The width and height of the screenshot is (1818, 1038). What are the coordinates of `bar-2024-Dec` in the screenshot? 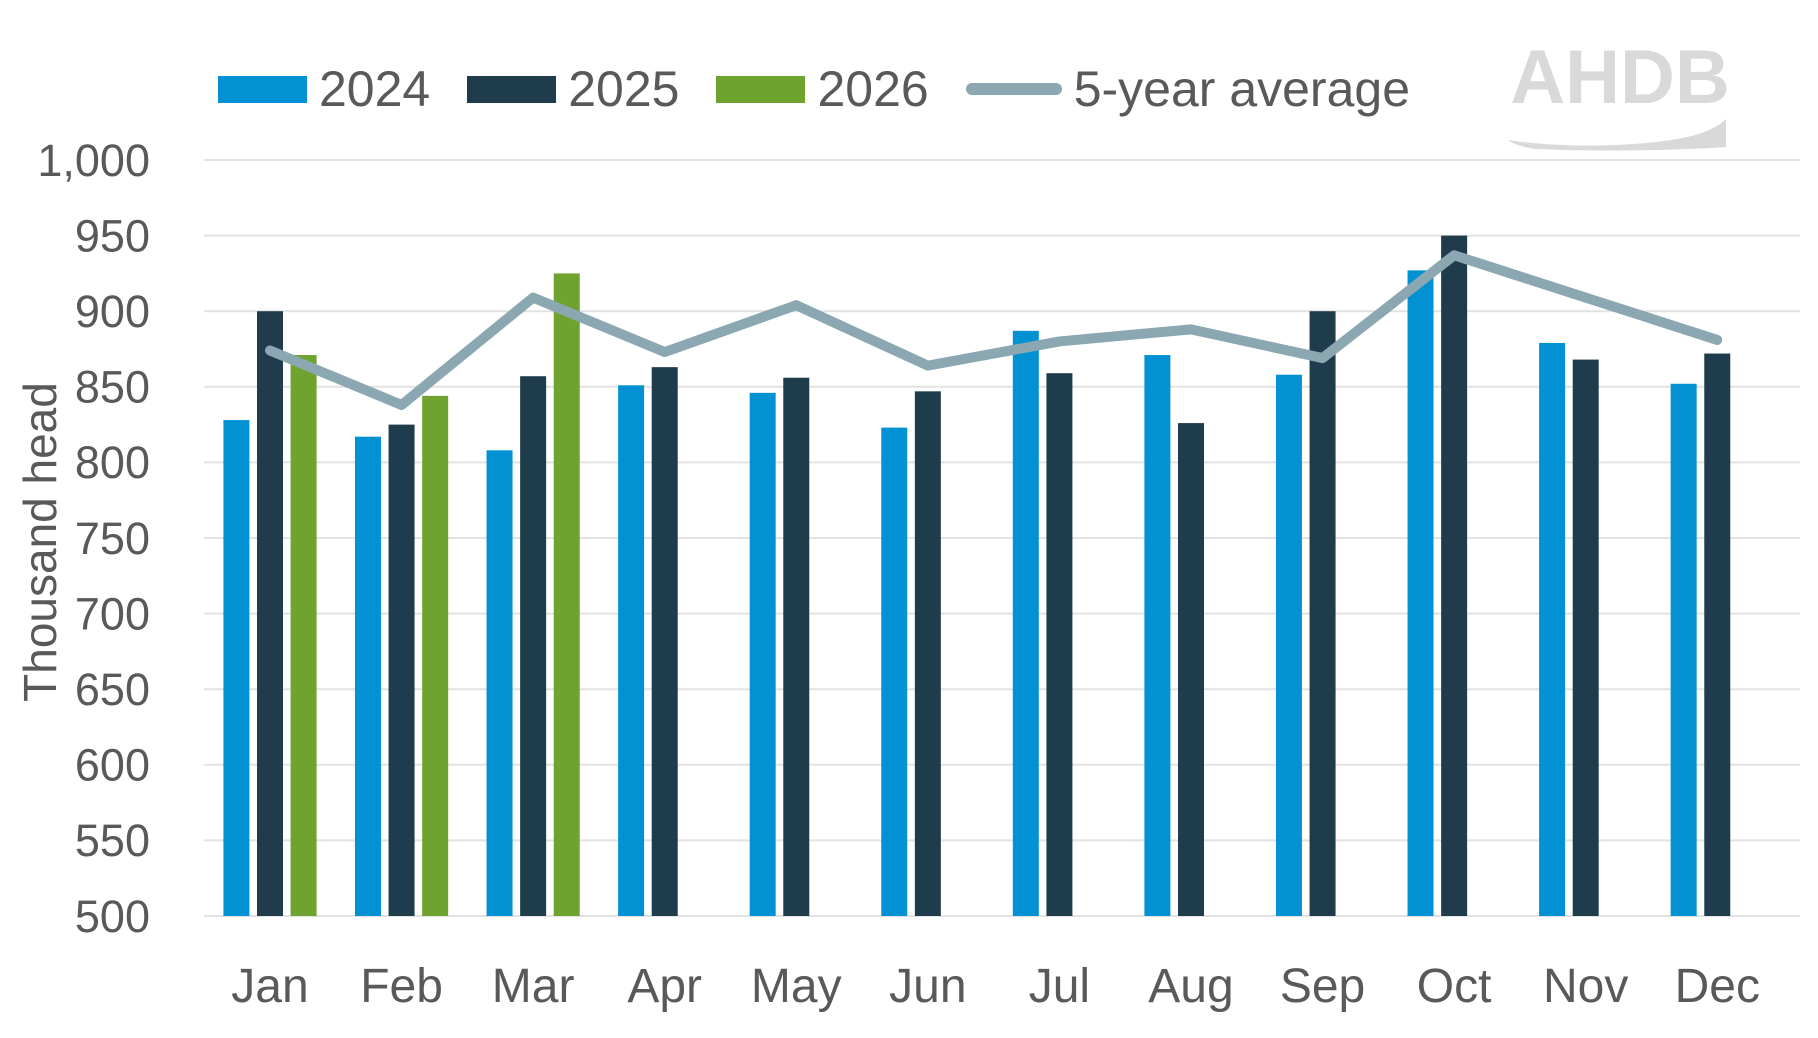 It's located at (1683, 649).